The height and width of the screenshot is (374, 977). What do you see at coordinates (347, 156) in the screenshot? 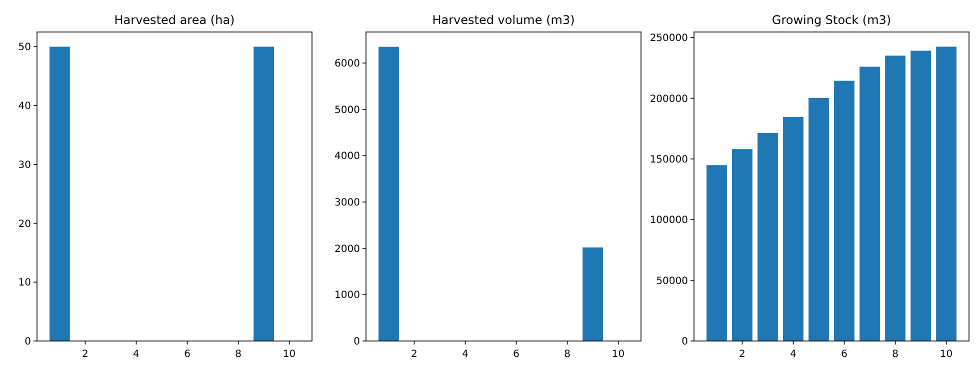
I see `y-tick-label: 4000` at bounding box center [347, 156].